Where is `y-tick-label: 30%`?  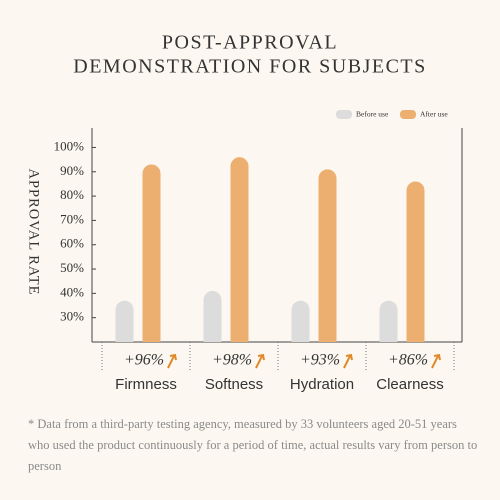
y-tick-label: 30% is located at coordinates (72, 316).